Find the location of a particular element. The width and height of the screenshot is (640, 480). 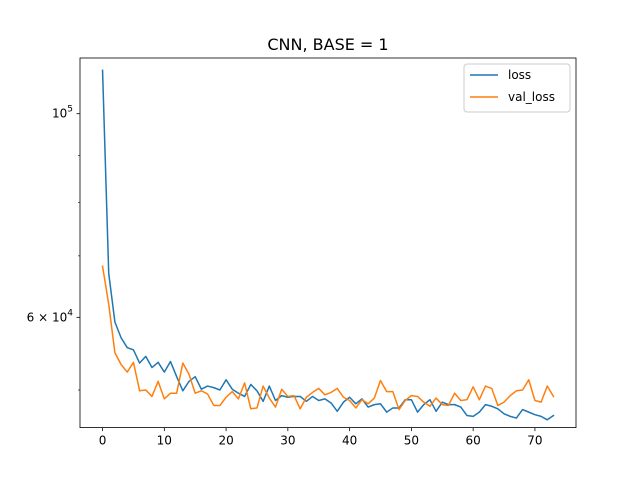

legend-frame is located at coordinates (517, 88).